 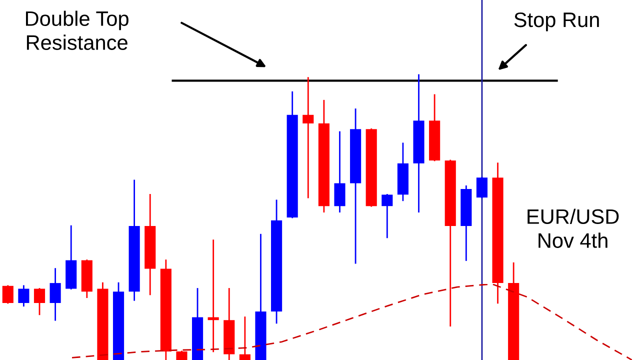 I want to click on text: Stop Run, so click(x=556, y=22).